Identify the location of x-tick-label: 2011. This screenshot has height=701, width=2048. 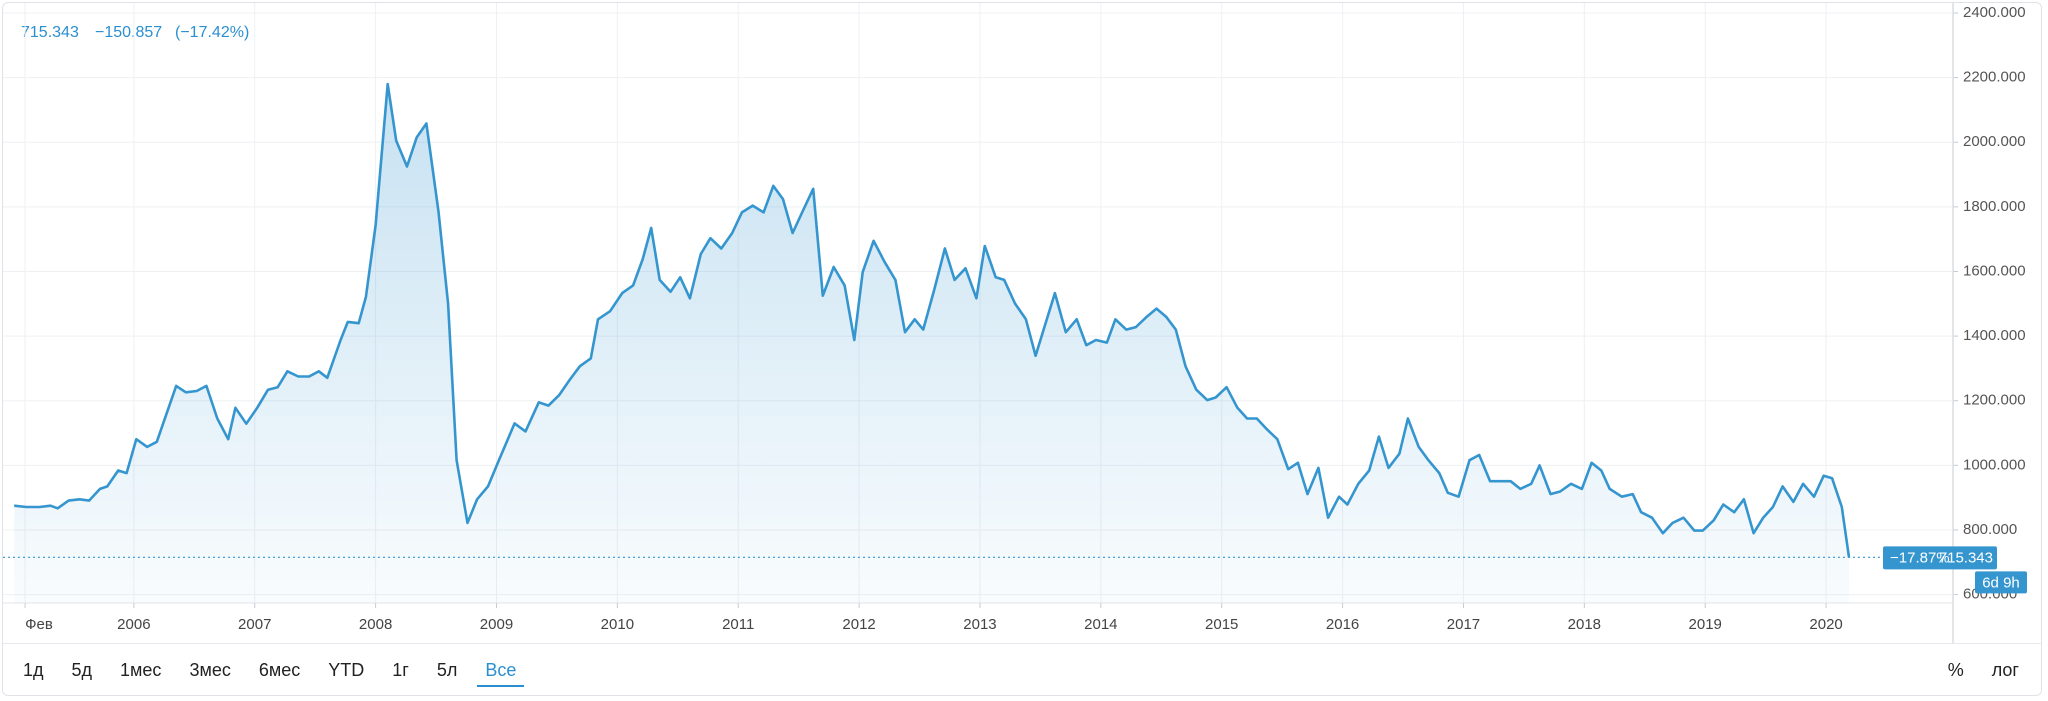
(738, 624).